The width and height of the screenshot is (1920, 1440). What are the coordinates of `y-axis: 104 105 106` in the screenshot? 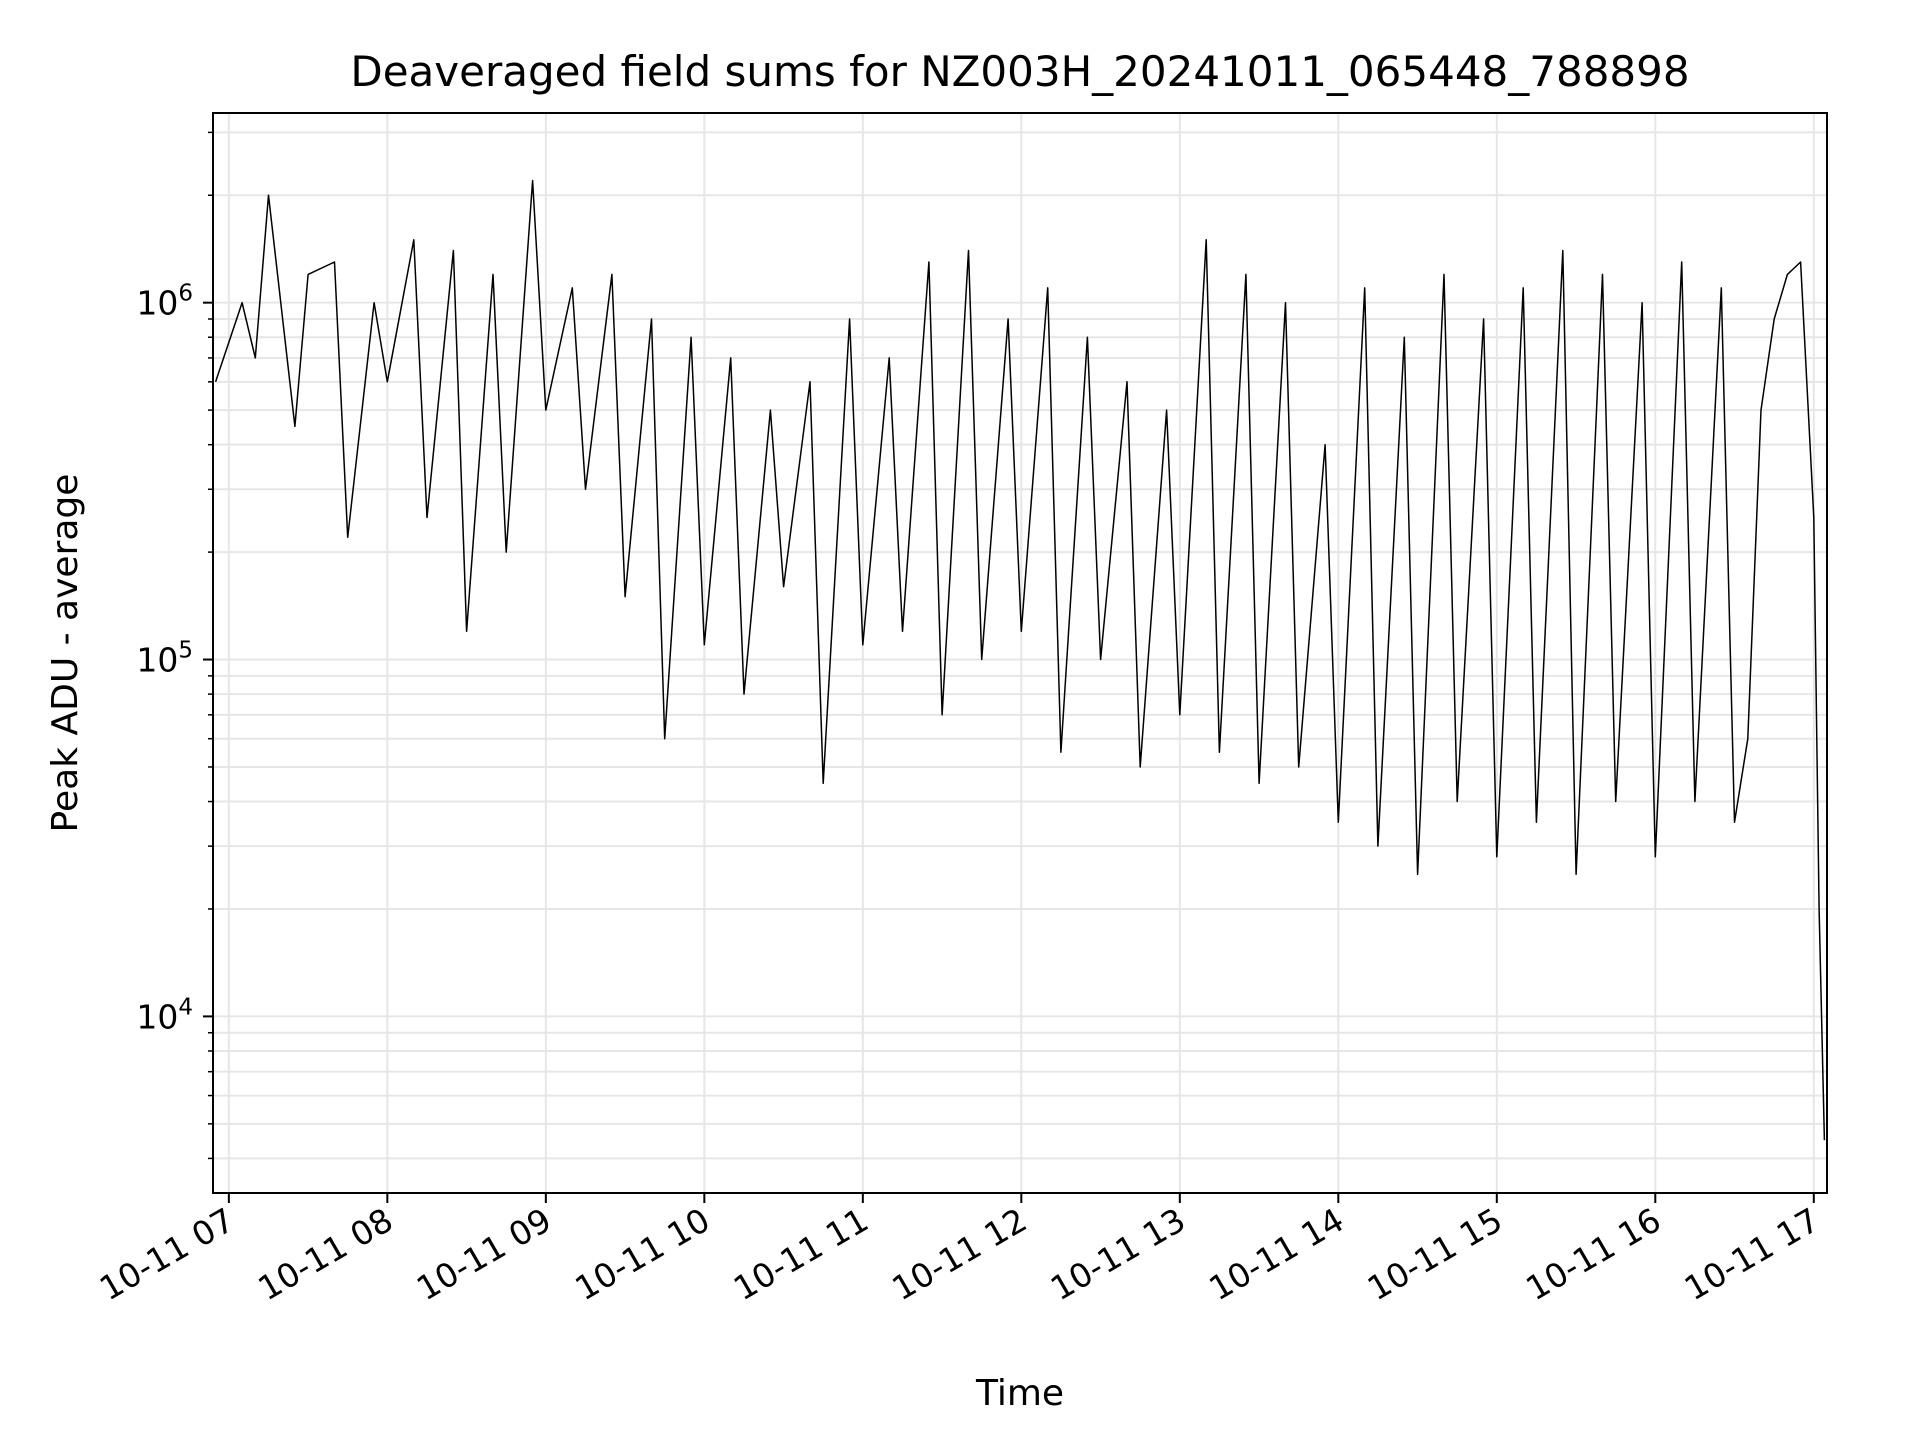 It's located at (174, 645).